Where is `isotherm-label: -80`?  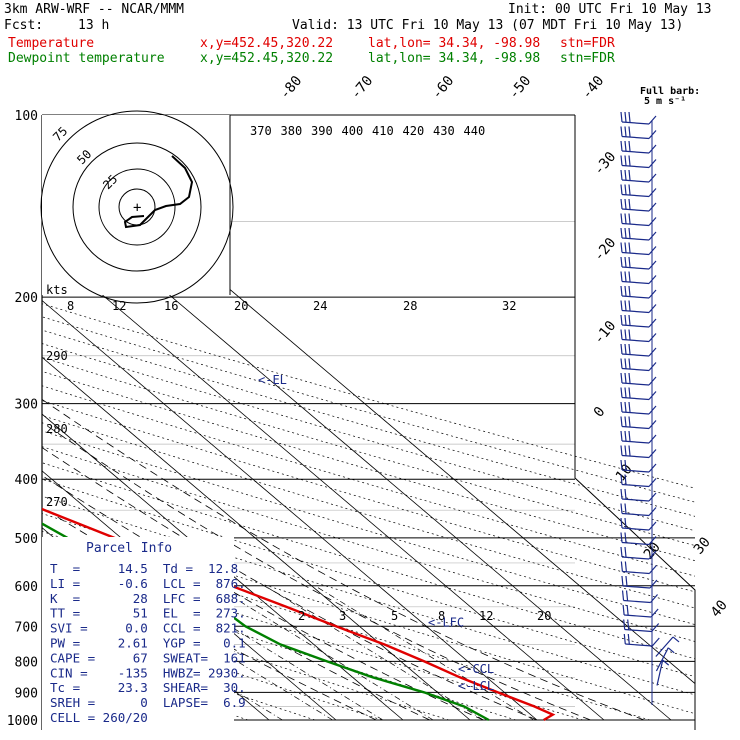
isotherm-label: -80 is located at coordinates (291, 88).